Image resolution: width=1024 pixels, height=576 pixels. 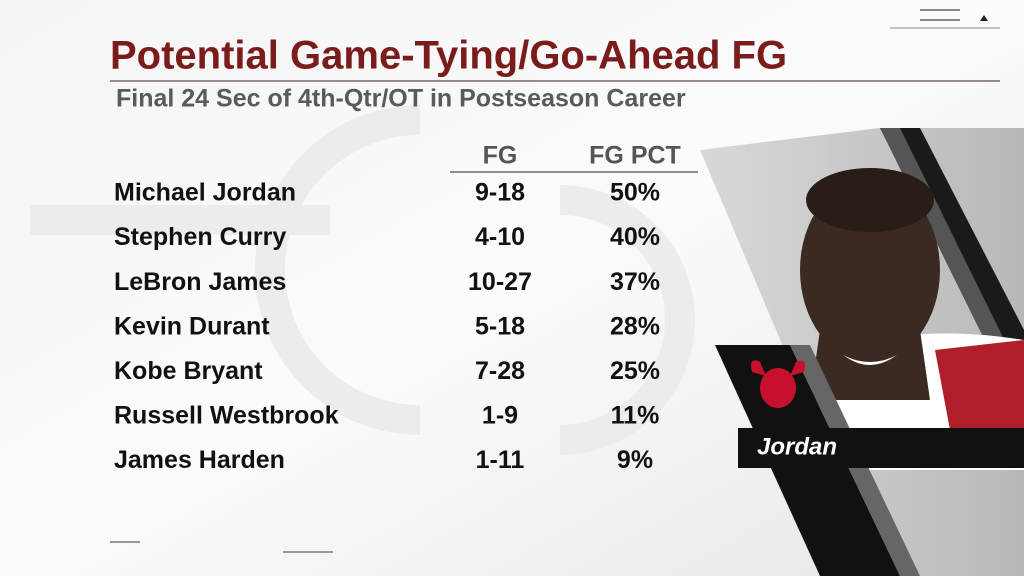 What do you see at coordinates (192, 326) in the screenshot?
I see `player-name: Kevin Durant` at bounding box center [192, 326].